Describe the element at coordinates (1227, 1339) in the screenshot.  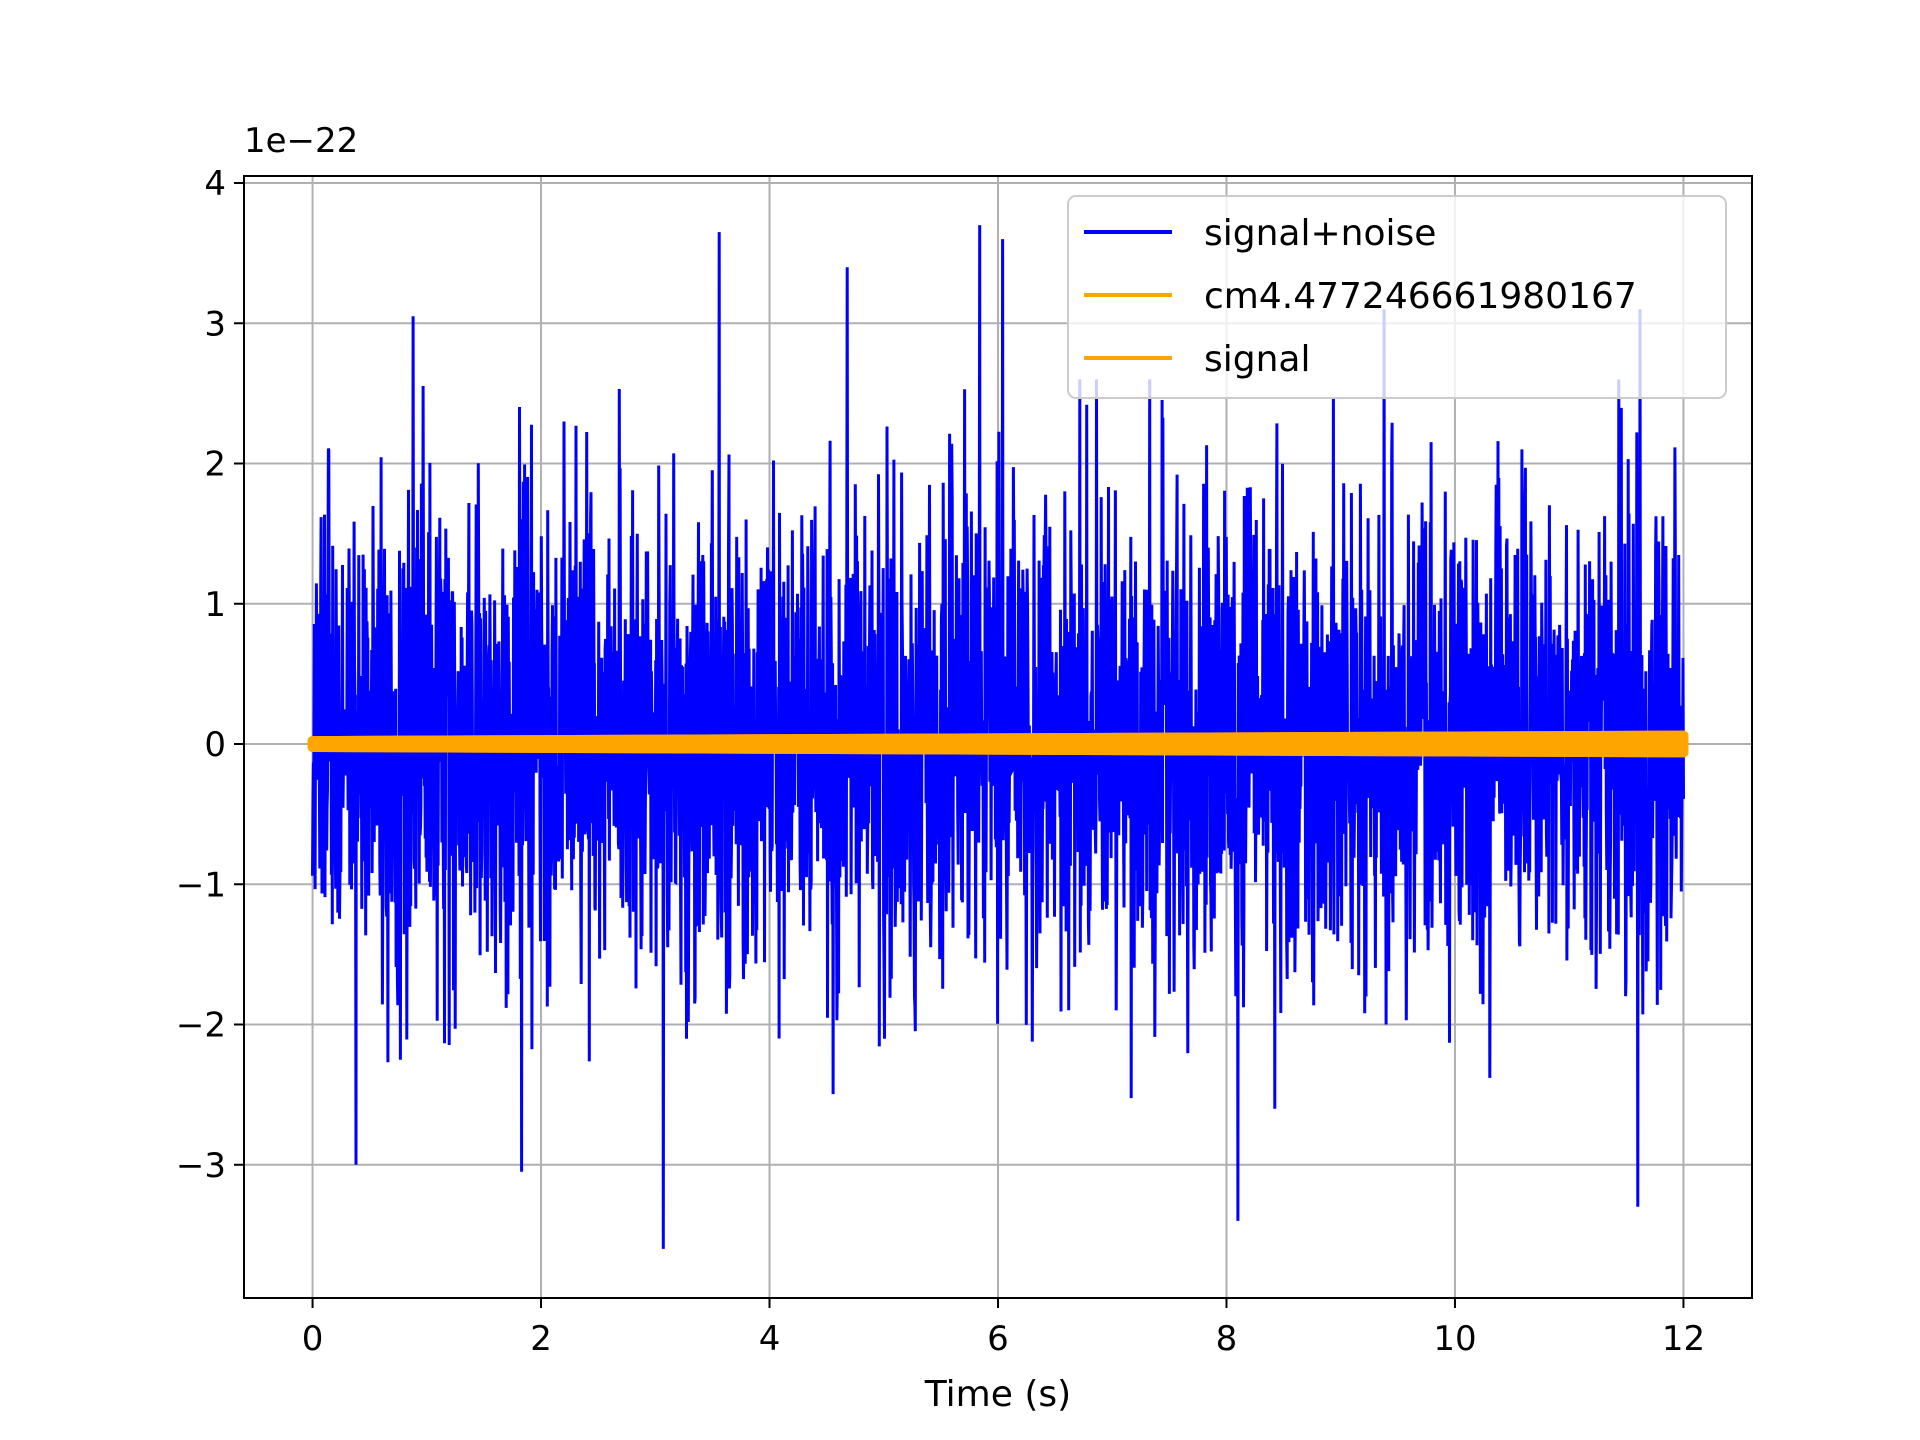
I see `x-tick-label: 8` at that location.